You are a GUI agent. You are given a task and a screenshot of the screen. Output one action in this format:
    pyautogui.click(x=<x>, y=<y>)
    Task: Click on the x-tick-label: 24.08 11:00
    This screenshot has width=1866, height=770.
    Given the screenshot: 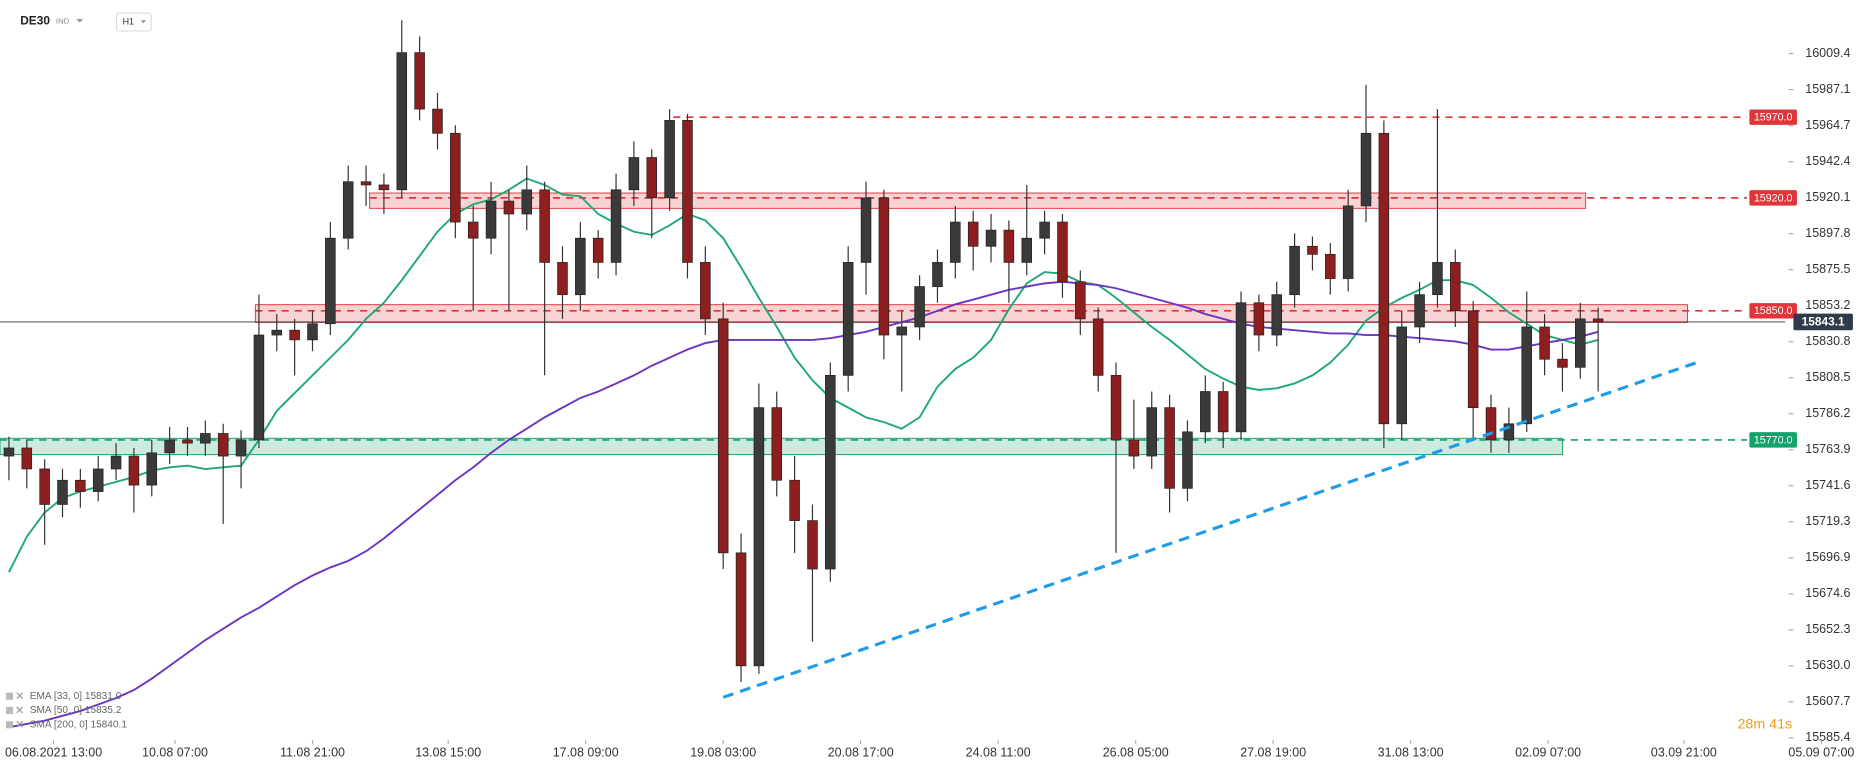 What is the action you would take?
    pyautogui.click(x=998, y=753)
    